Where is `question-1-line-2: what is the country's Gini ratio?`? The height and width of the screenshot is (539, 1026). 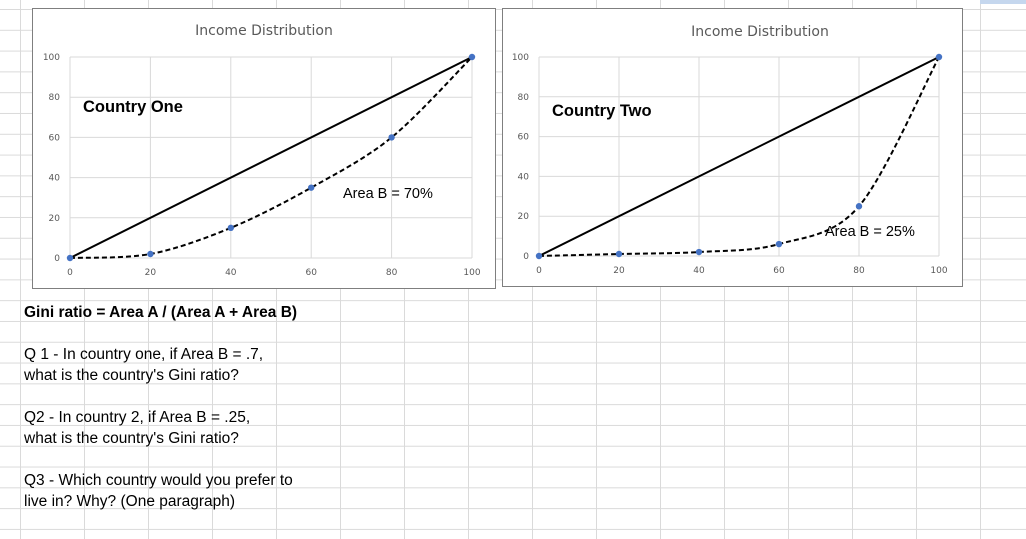 question-1-line-2: what is the country's Gini ratio? is located at coordinates (131, 375).